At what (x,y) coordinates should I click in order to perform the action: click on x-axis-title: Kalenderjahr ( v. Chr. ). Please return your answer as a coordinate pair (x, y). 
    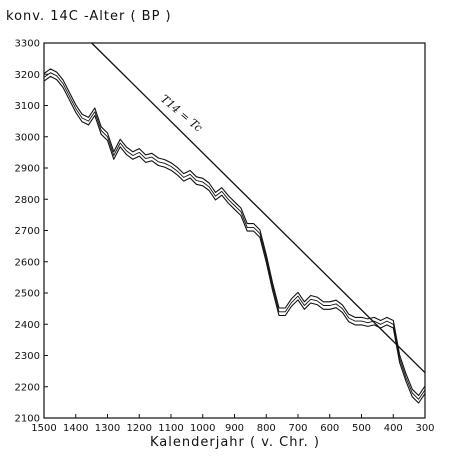
    Looking at the image, I should click on (235, 442).